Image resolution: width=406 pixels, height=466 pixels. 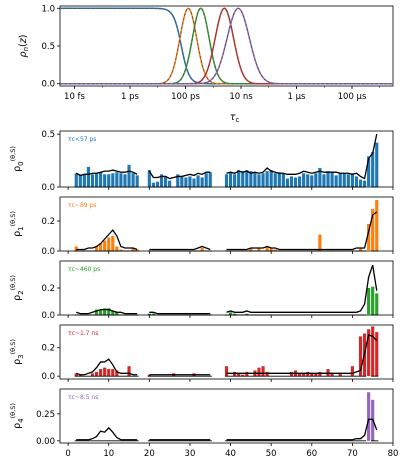 What do you see at coordinates (235, 118) in the screenshot?
I see `x-axis-label: τc` at bounding box center [235, 118].